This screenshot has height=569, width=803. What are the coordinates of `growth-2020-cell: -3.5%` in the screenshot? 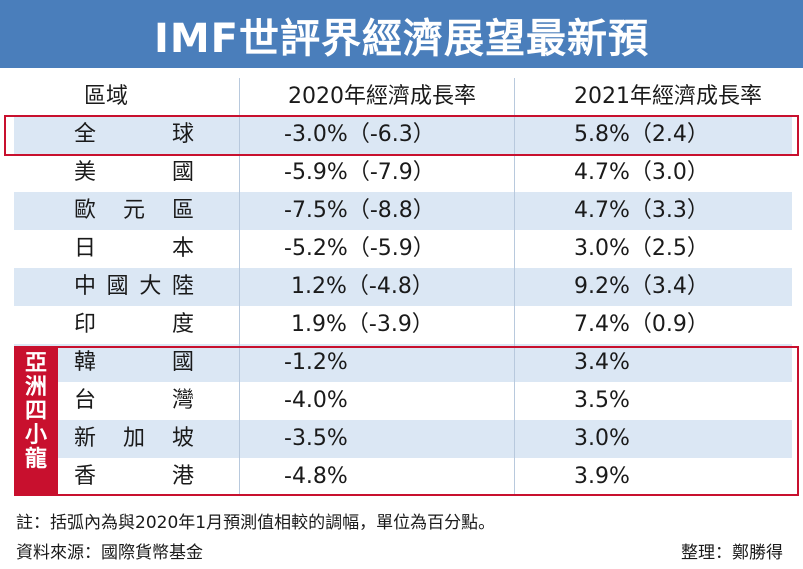 It's located at (316, 438).